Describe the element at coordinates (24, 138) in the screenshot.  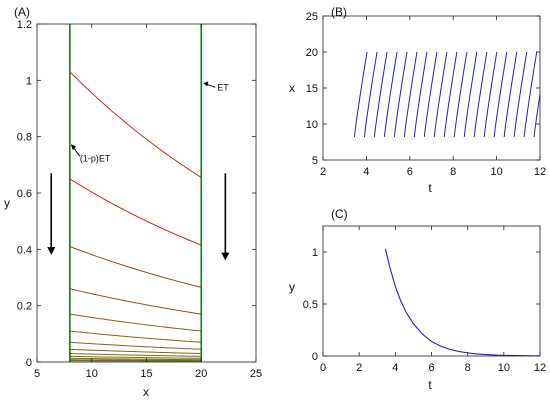
I see `y-tick-label: 0.8` at that location.